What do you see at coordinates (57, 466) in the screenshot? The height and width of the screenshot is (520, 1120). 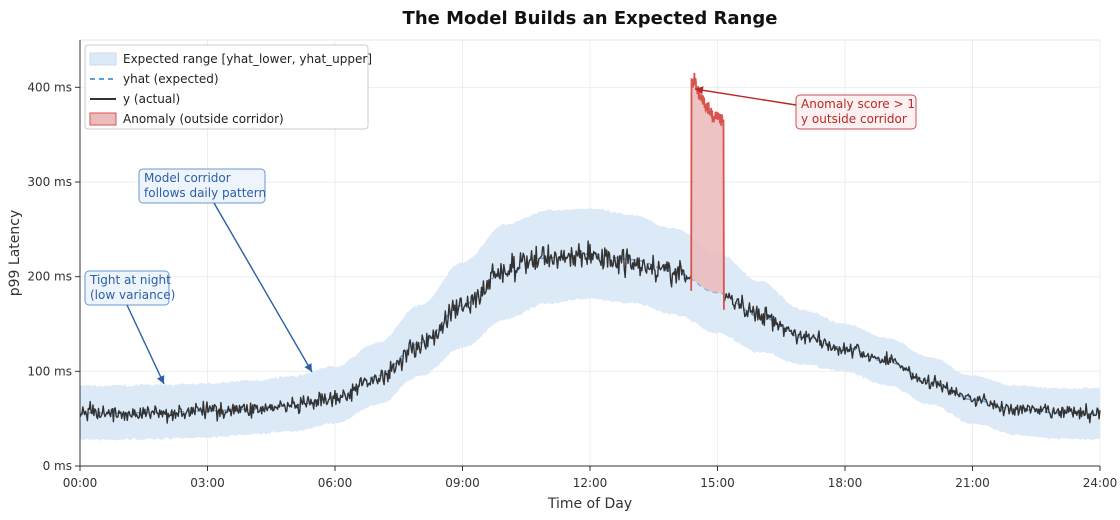 I see `y-tick-label: 0 ms` at bounding box center [57, 466].